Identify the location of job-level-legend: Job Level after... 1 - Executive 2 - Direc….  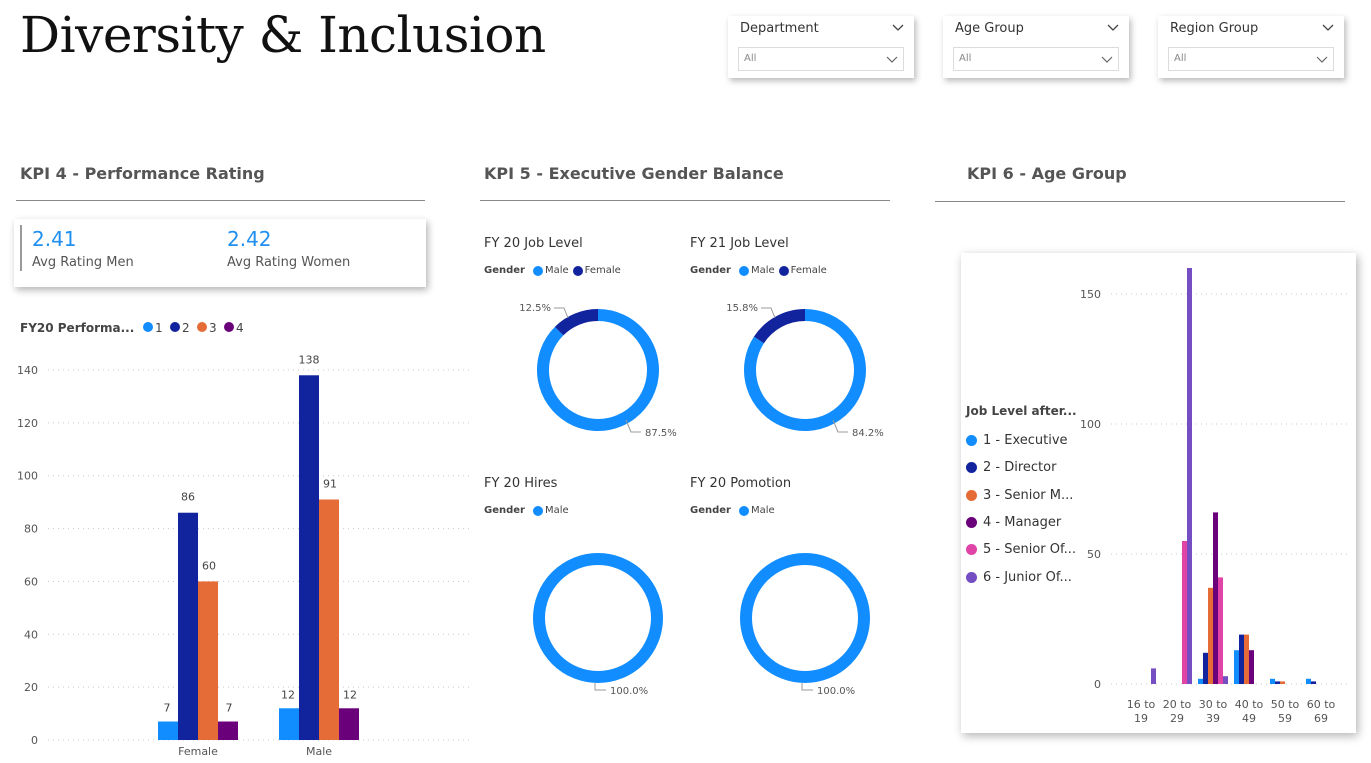
(1021, 497).